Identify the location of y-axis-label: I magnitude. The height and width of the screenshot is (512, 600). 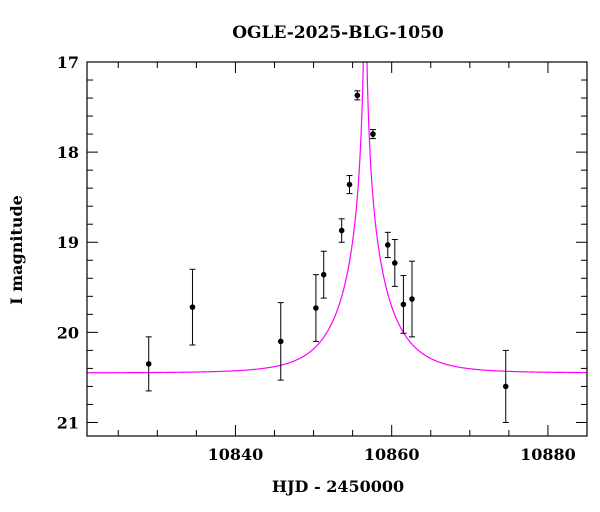
(16, 250).